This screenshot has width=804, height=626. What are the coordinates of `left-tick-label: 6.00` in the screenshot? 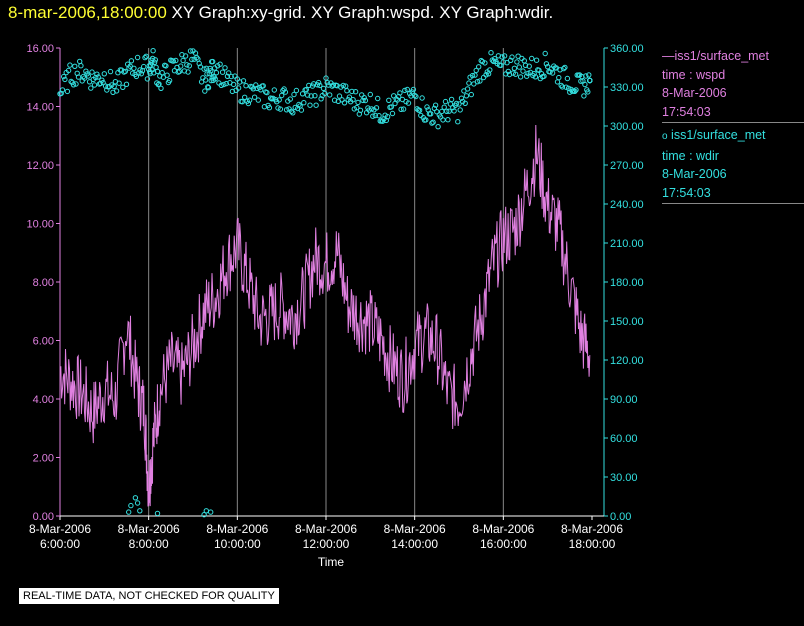 It's located at (43, 342).